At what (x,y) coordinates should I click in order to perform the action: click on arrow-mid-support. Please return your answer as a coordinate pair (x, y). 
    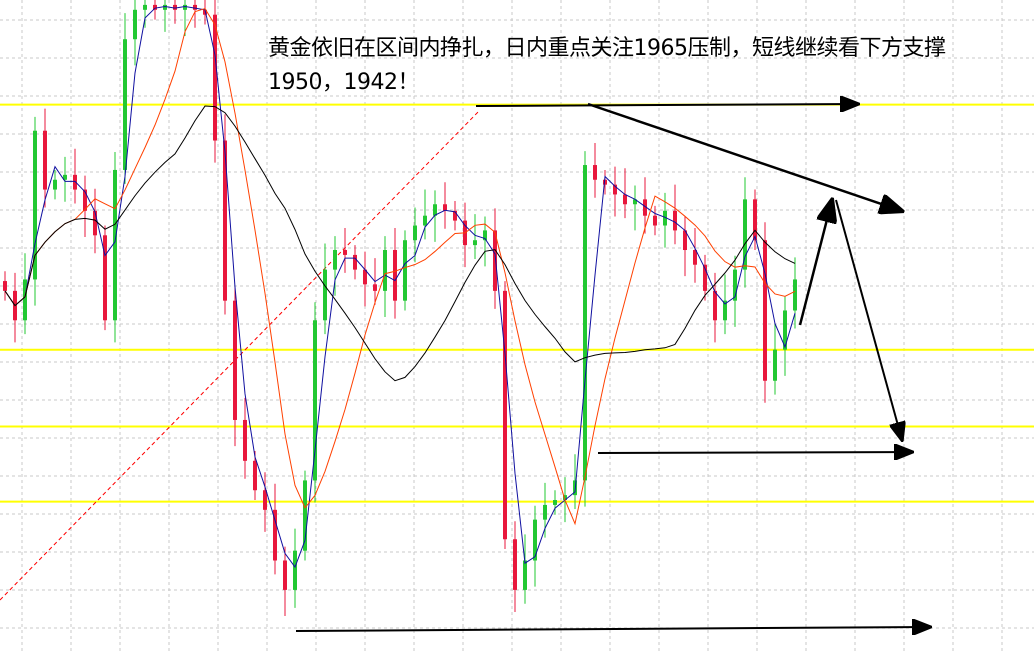
    Looking at the image, I should click on (754, 452).